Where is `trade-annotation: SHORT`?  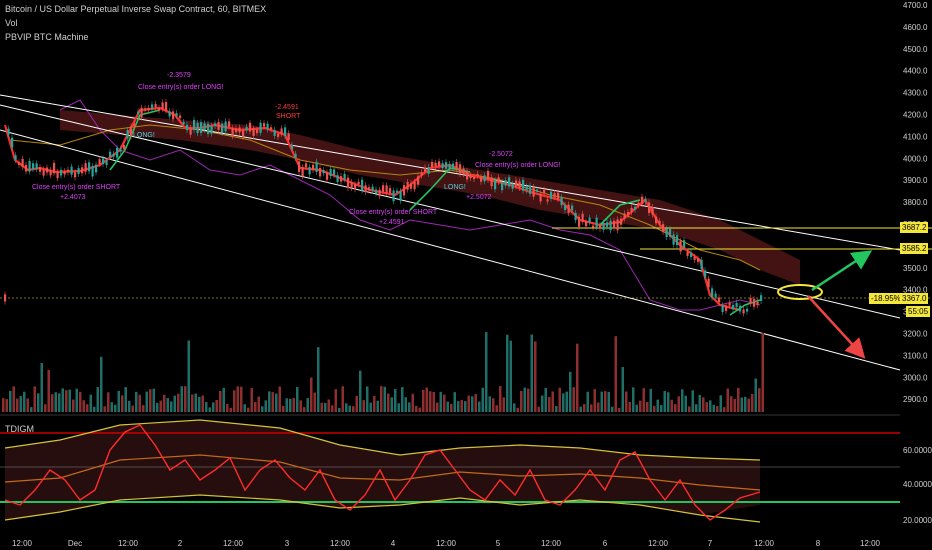 trade-annotation: SHORT is located at coordinates (288, 116).